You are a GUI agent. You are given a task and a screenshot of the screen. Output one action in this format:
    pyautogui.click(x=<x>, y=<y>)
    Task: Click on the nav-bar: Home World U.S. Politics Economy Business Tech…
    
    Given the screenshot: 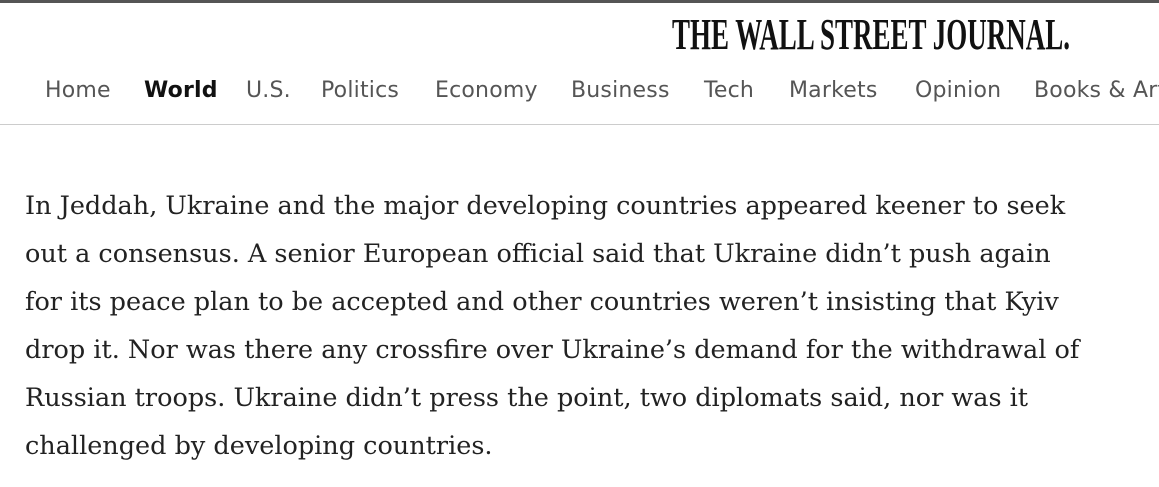 What is the action you would take?
    pyautogui.click(x=579, y=92)
    